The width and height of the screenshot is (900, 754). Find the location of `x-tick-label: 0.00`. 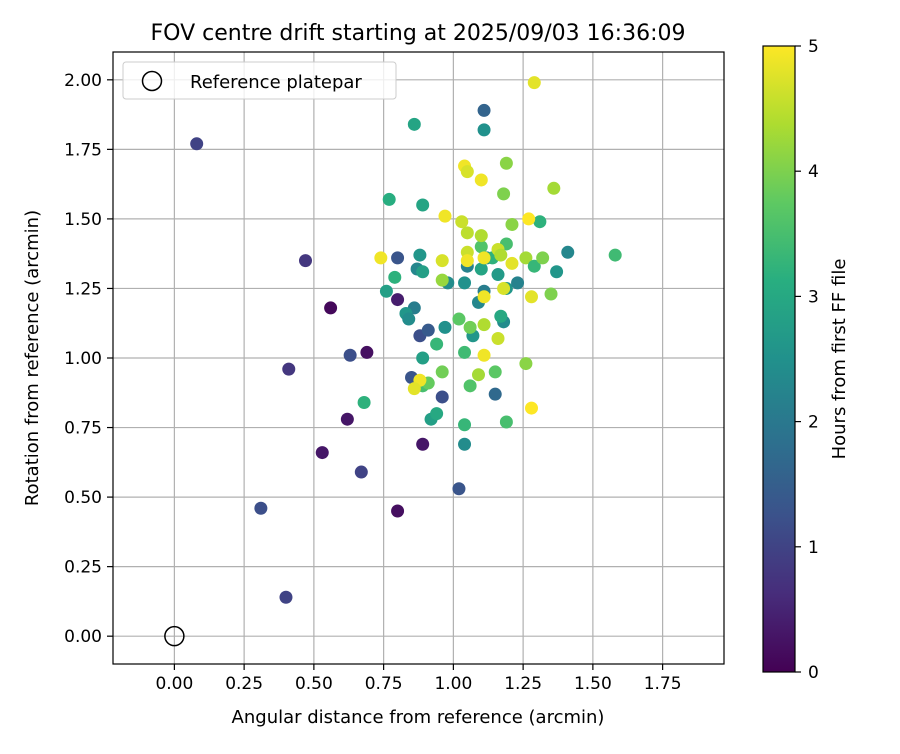

x-tick-label: 0.00 is located at coordinates (174, 684).